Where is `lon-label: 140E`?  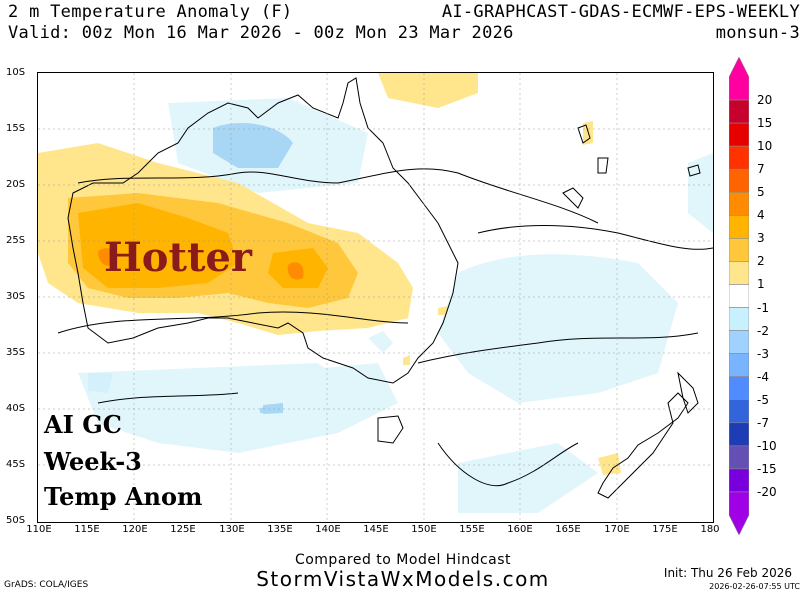
lon-label: 140E is located at coordinates (328, 529).